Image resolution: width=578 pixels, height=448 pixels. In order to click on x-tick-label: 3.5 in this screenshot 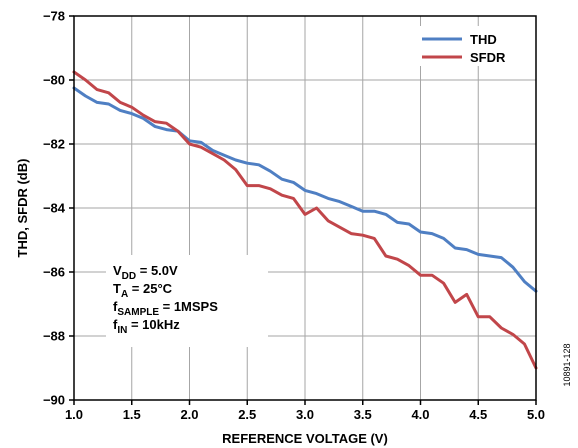, I will do `click(363, 414)`.